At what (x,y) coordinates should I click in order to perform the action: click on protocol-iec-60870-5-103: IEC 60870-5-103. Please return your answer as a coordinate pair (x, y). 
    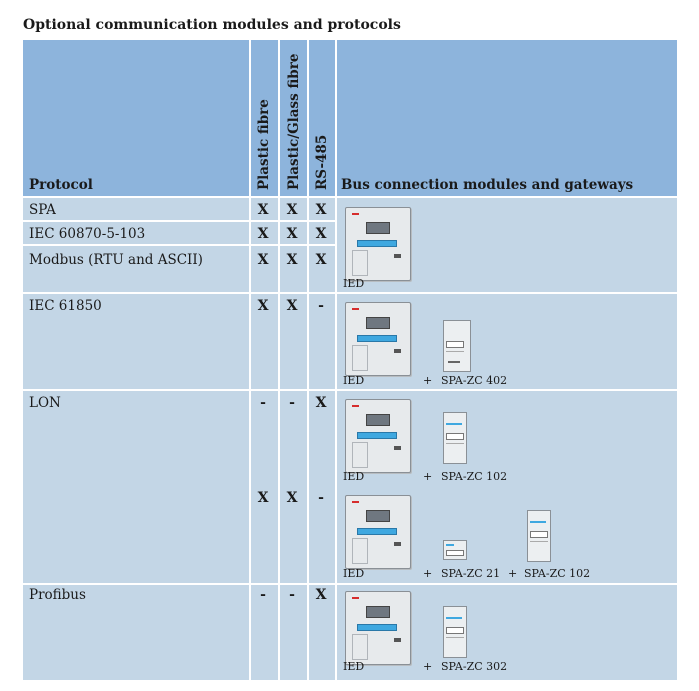
    Looking at the image, I should click on (87, 234).